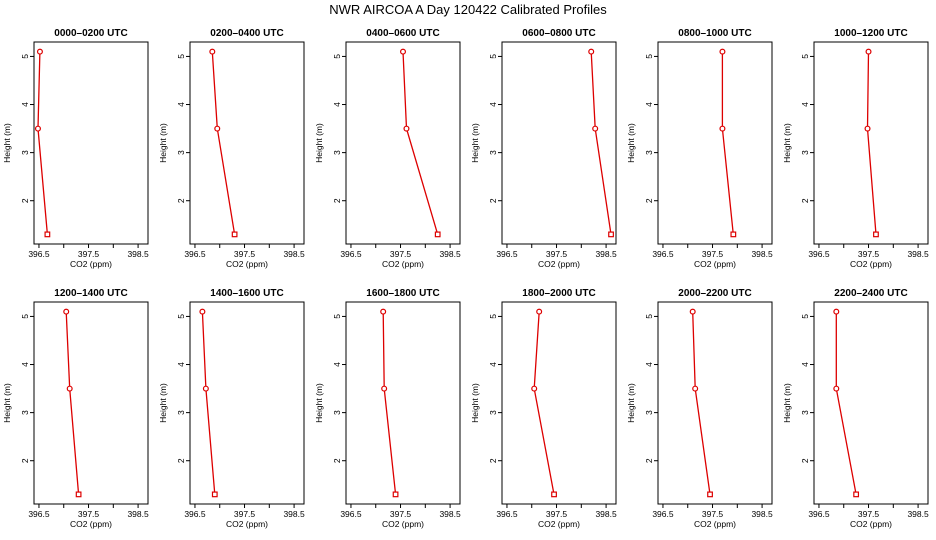 The width and height of the screenshot is (936, 540). I want to click on panel-title: 1000–1200 UTC, so click(870, 33).